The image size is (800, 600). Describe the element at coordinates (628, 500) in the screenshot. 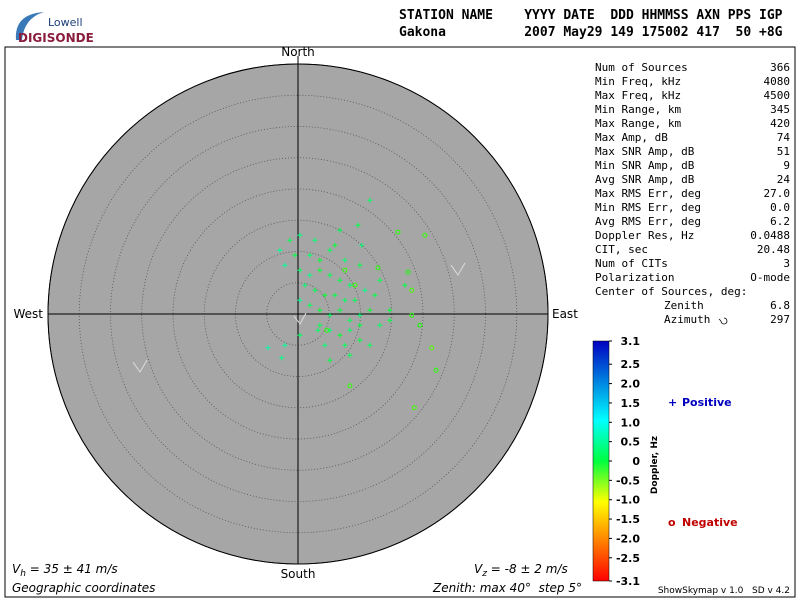

I see `colorbar-tick-label: -1.0` at that location.